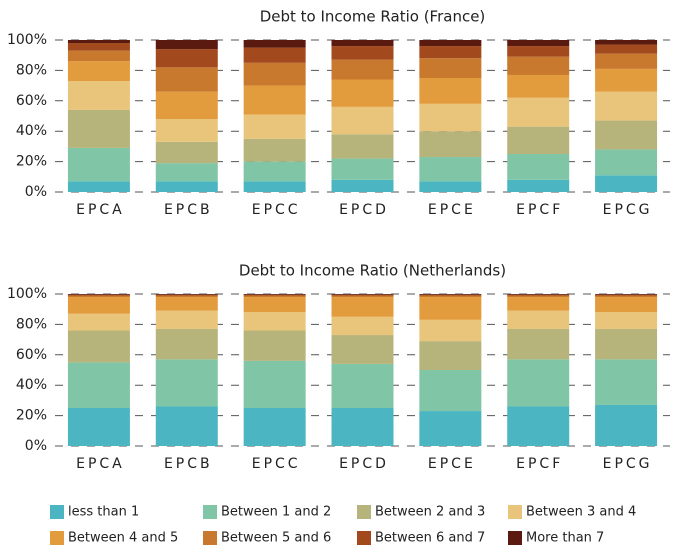 This screenshot has width=679, height=551. What do you see at coordinates (276, 512) in the screenshot?
I see `legend-label: Between 1 and 2` at bounding box center [276, 512].